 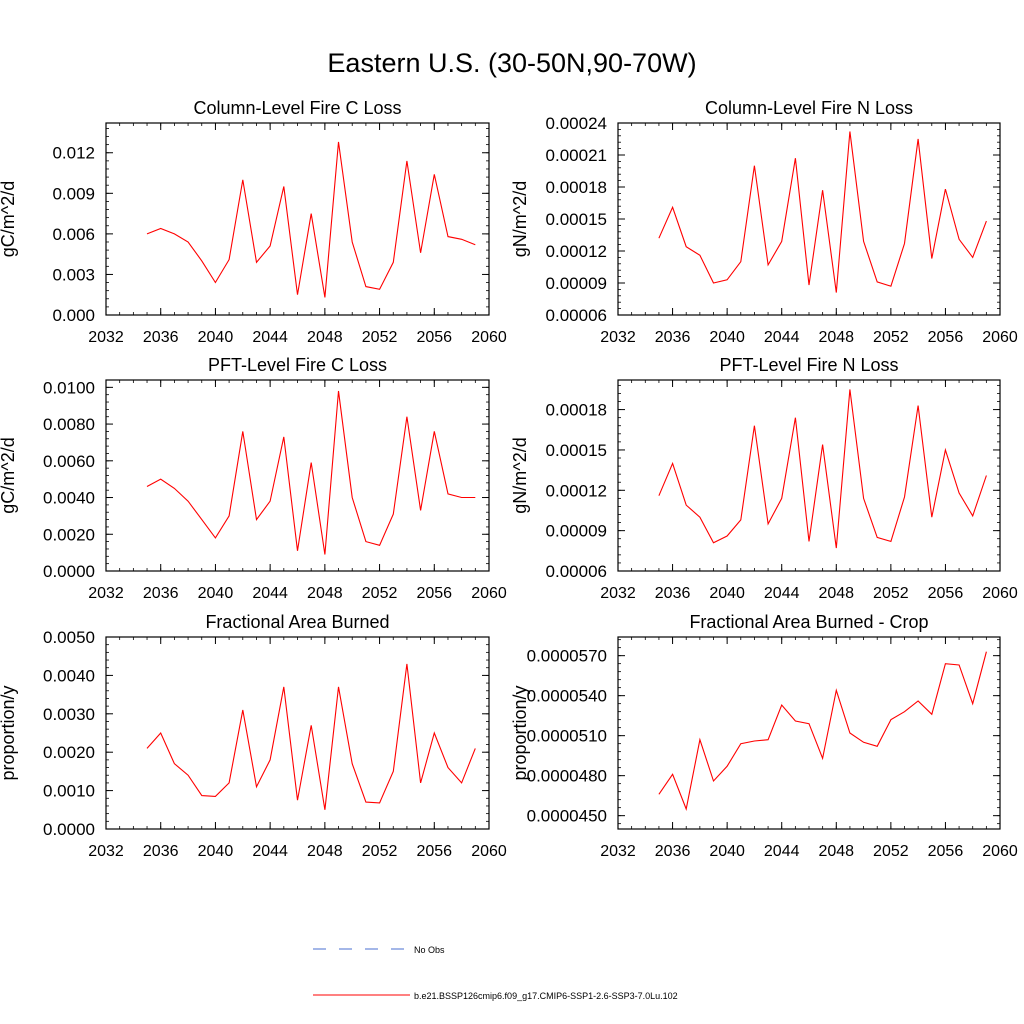 I want to click on y-tick-label: 0.006, so click(x=73, y=234).